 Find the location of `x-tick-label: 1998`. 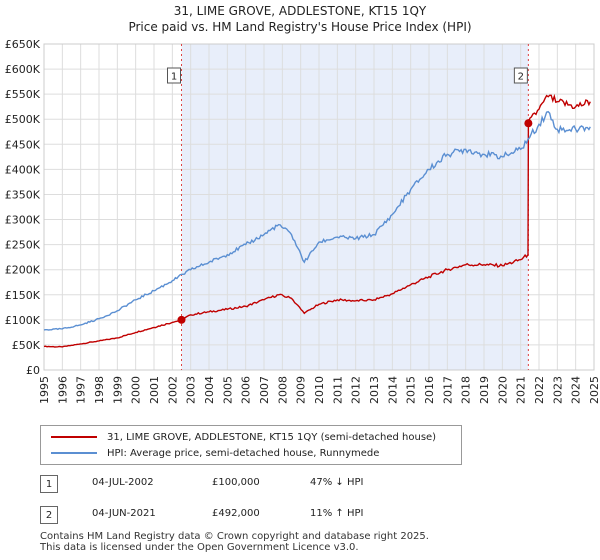

x-tick-label: 1998 is located at coordinates (99, 390).